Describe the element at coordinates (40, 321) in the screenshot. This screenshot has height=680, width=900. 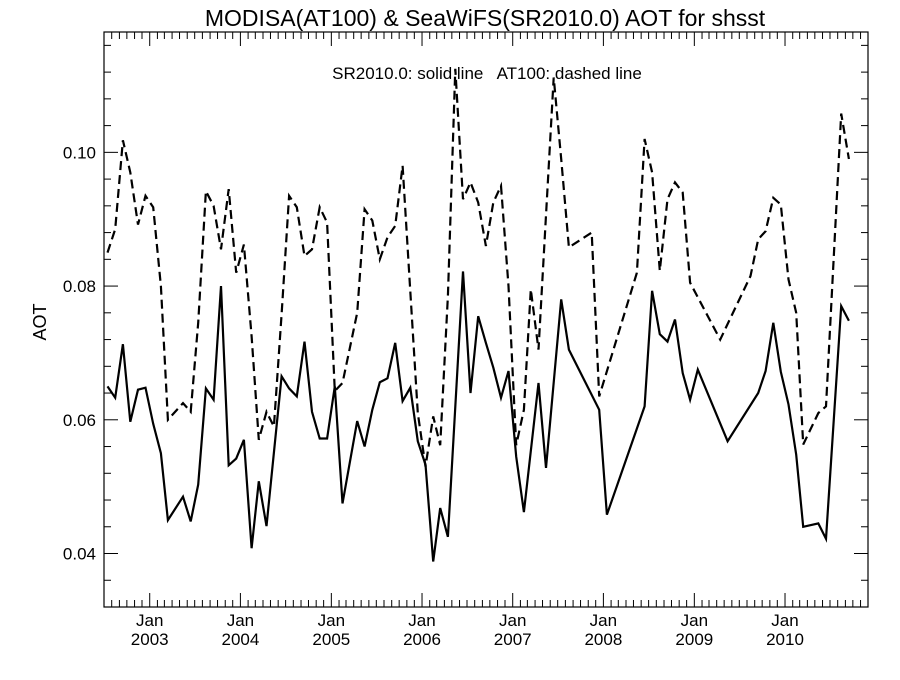
I see `y-axis-label: AOT` at that location.